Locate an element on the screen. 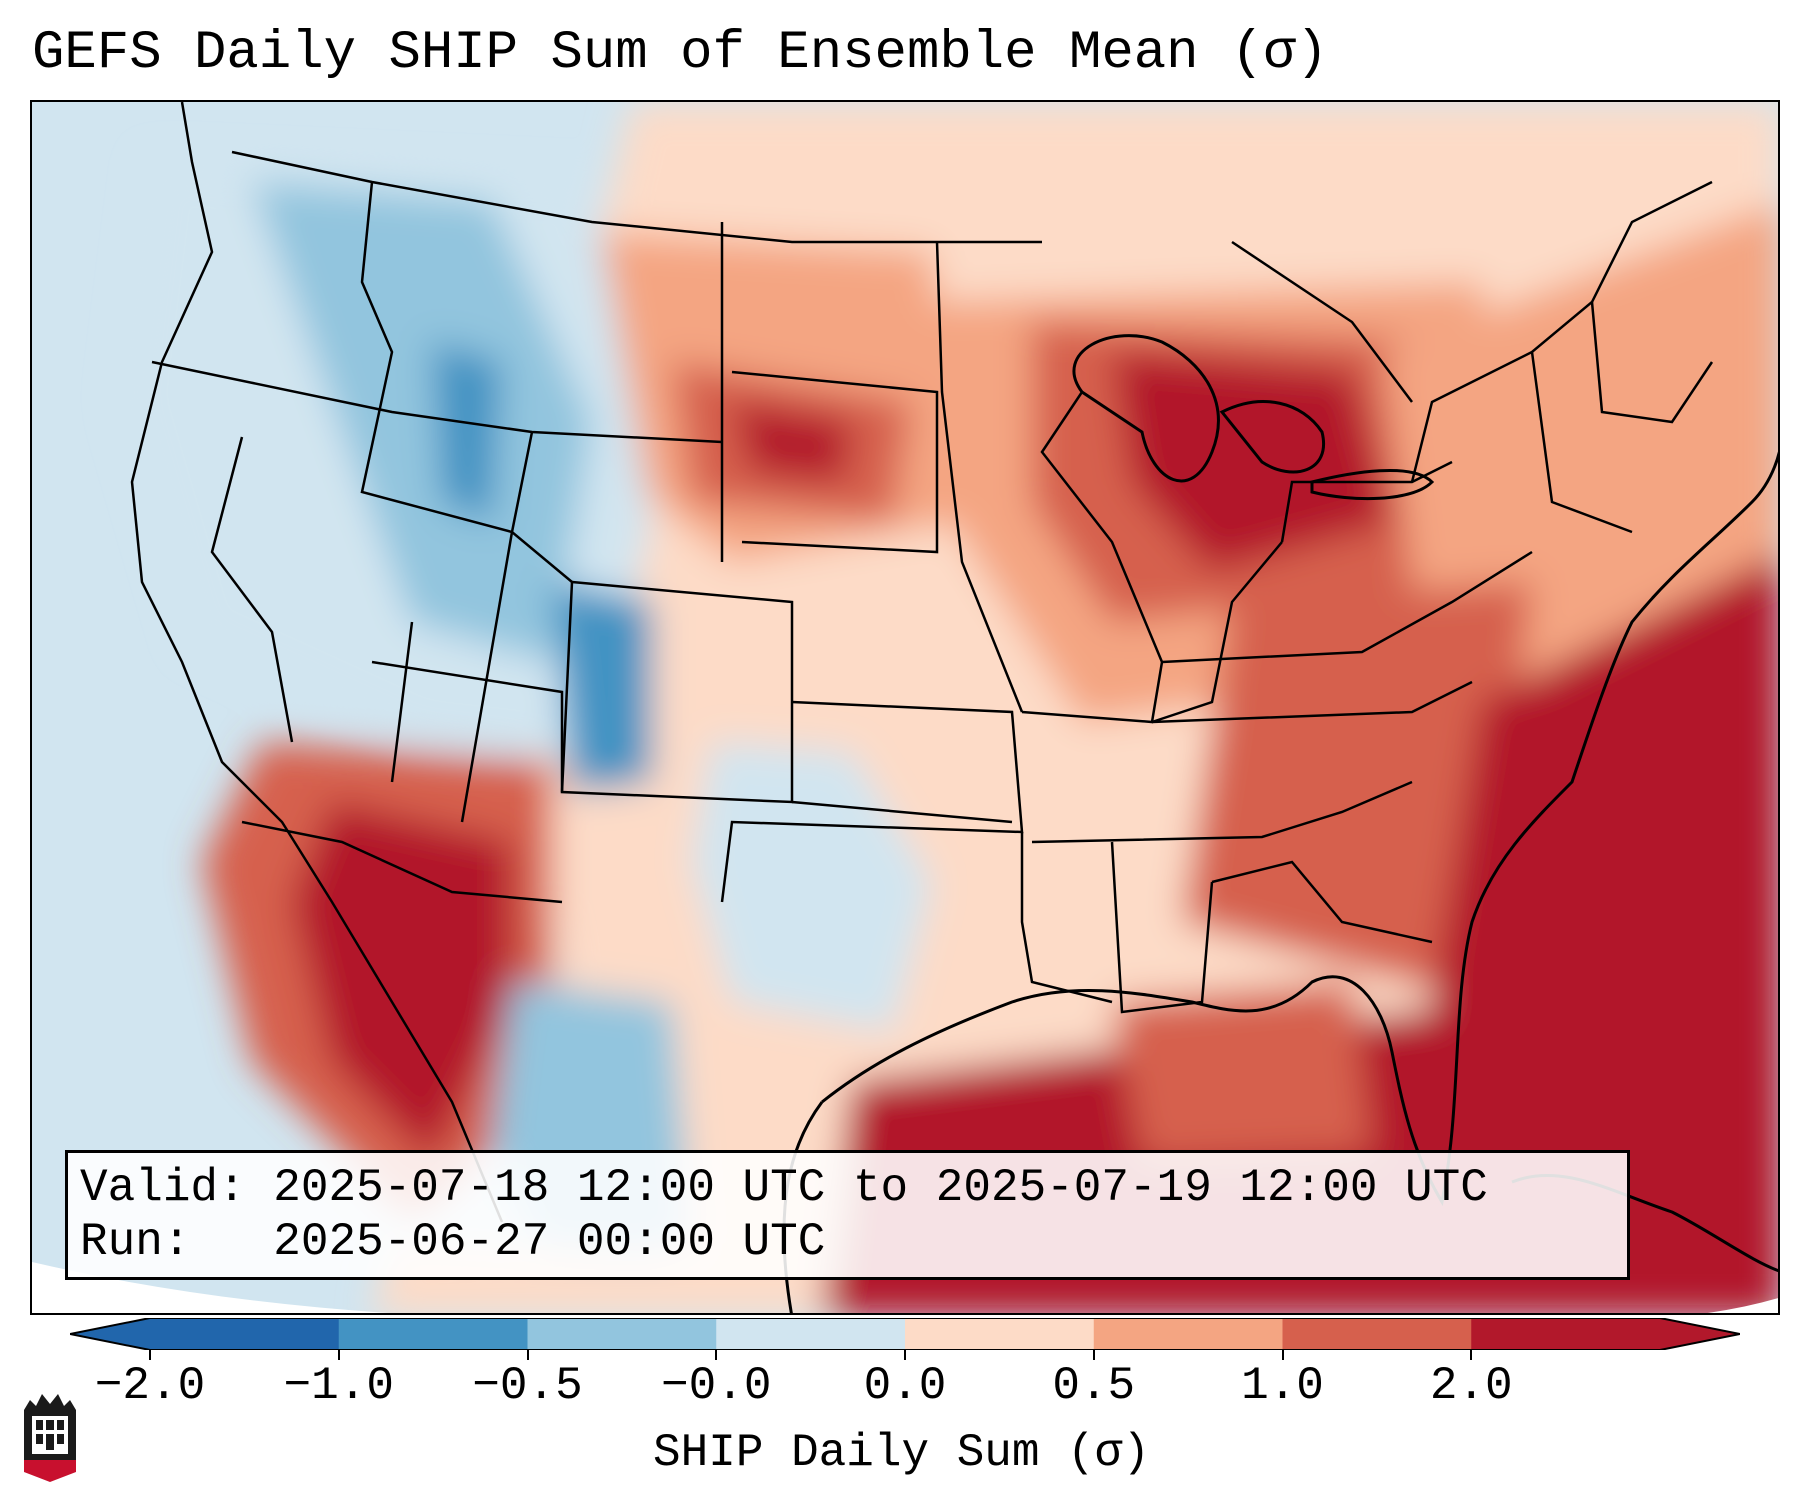 The height and width of the screenshot is (1506, 1803). colorbar-extend-high is located at coordinates (1700, 1334).